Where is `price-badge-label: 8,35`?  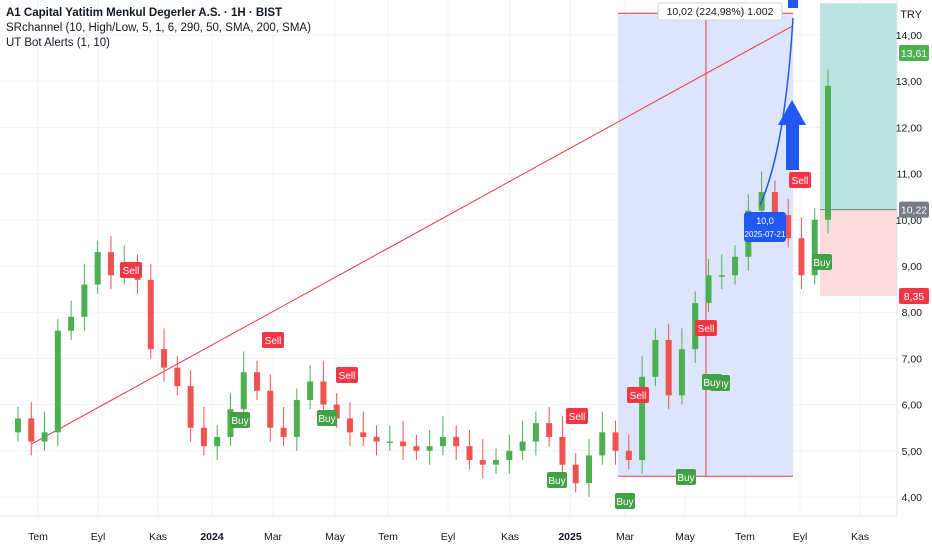
price-badge-label: 8,35 is located at coordinates (914, 297).